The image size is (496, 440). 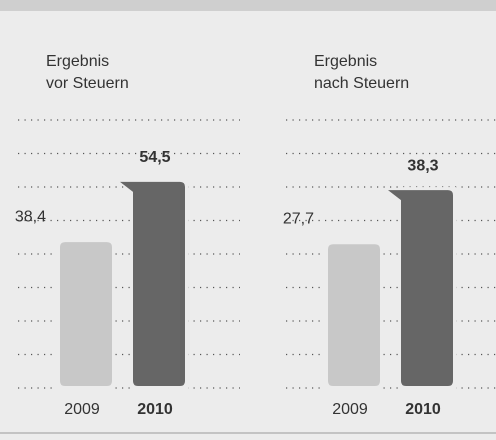 I want to click on value-label: 38,3, so click(x=422, y=165).